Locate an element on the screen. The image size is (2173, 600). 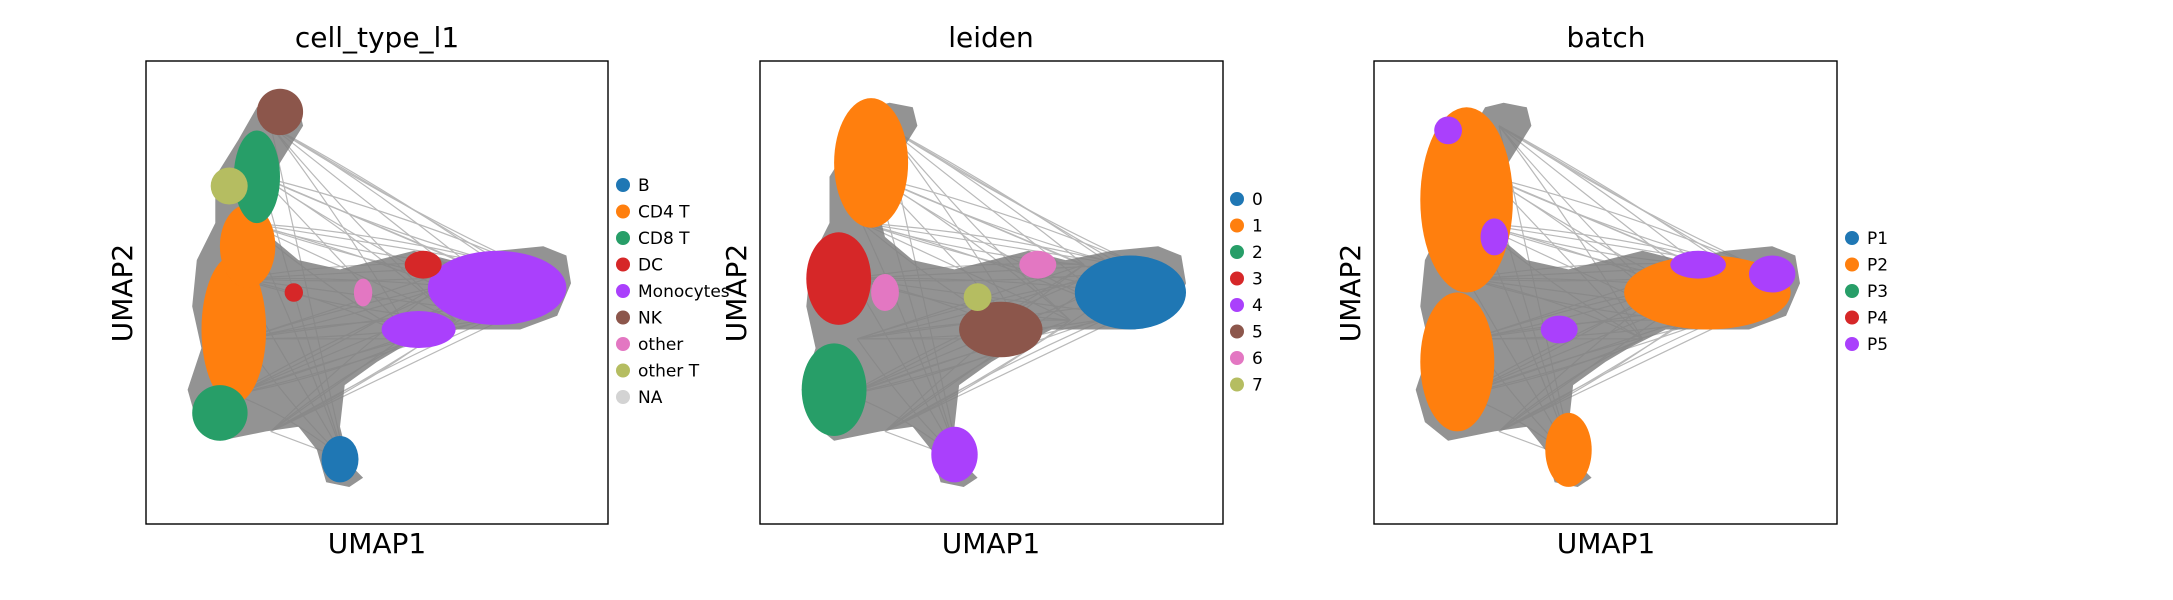
legend-label: 1 is located at coordinates (1257, 227).